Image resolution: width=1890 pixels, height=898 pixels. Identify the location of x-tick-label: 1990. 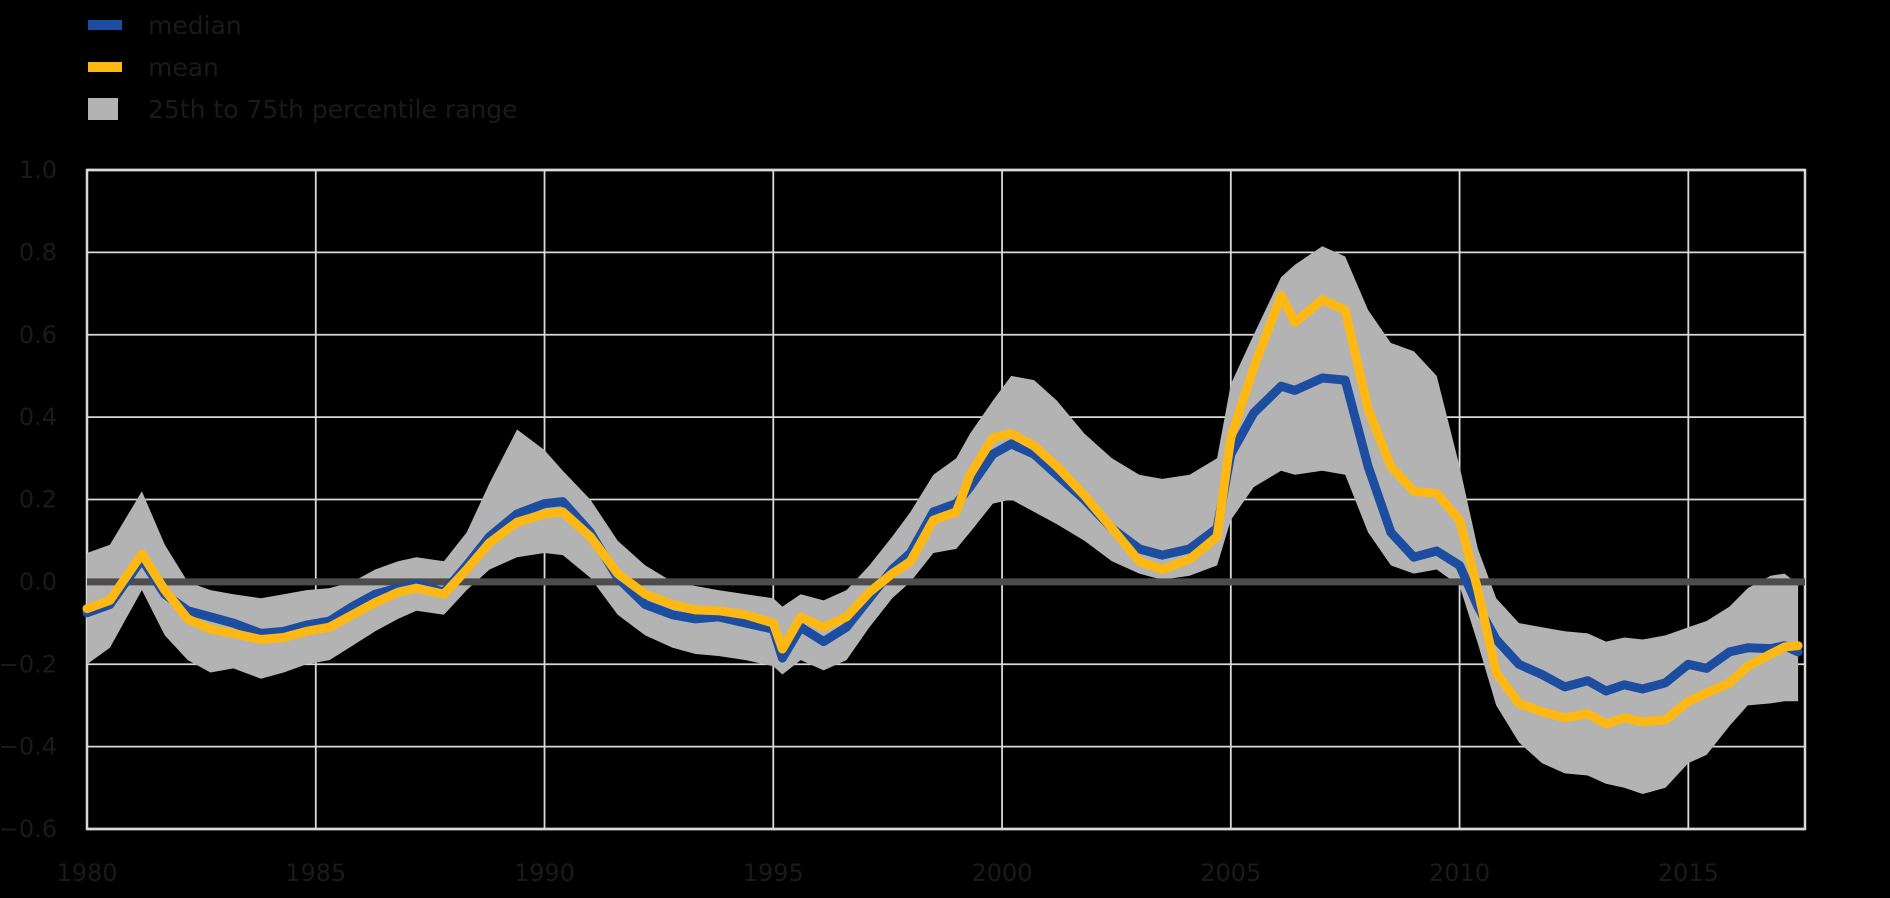
(544, 873).